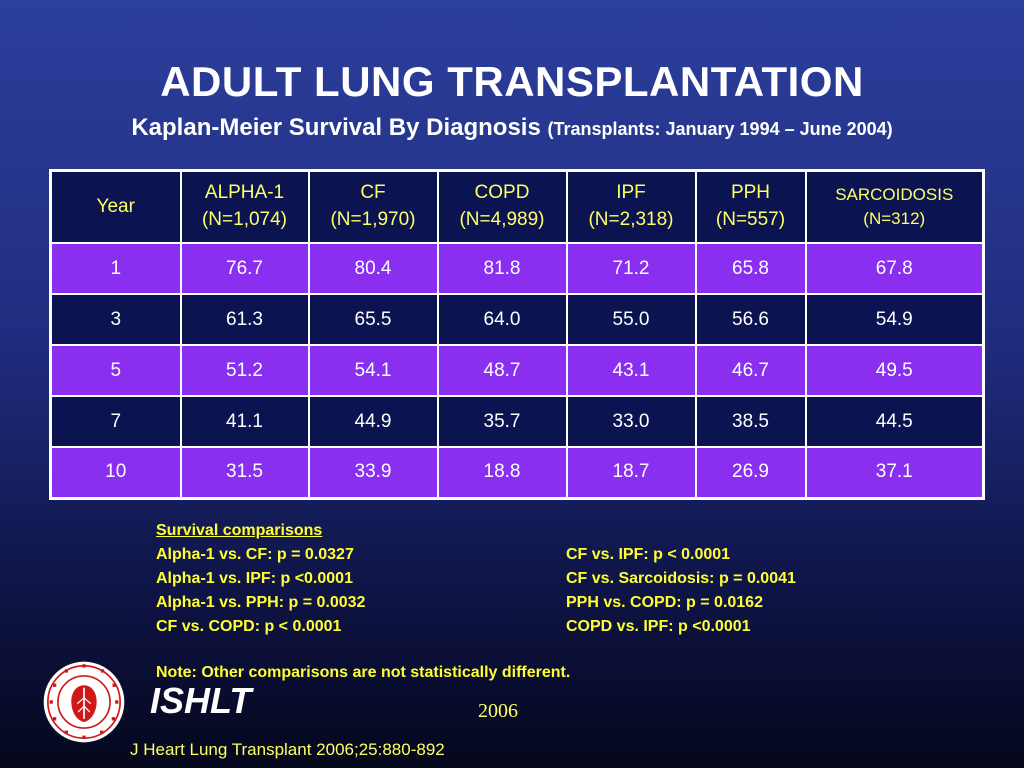 Image resolution: width=1024 pixels, height=768 pixels. I want to click on survival-value-cell: 43.1, so click(631, 370).